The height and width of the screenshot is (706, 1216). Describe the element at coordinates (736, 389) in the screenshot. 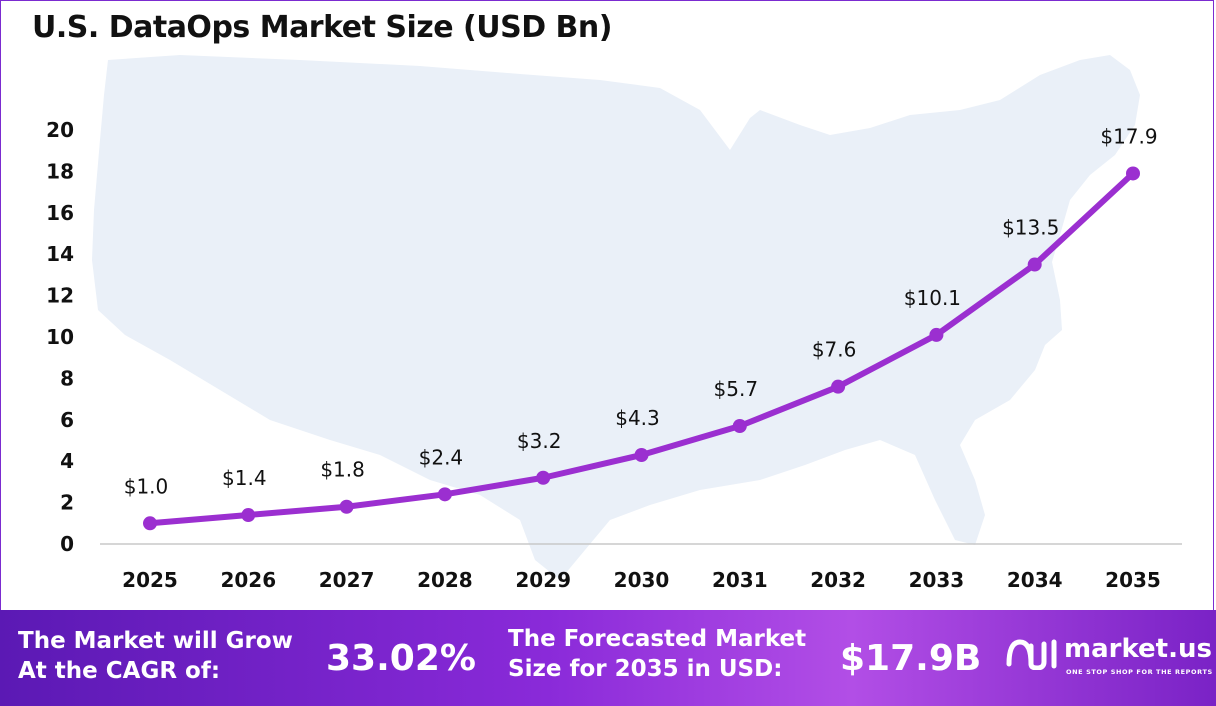

I see `data-label: $5.7` at that location.